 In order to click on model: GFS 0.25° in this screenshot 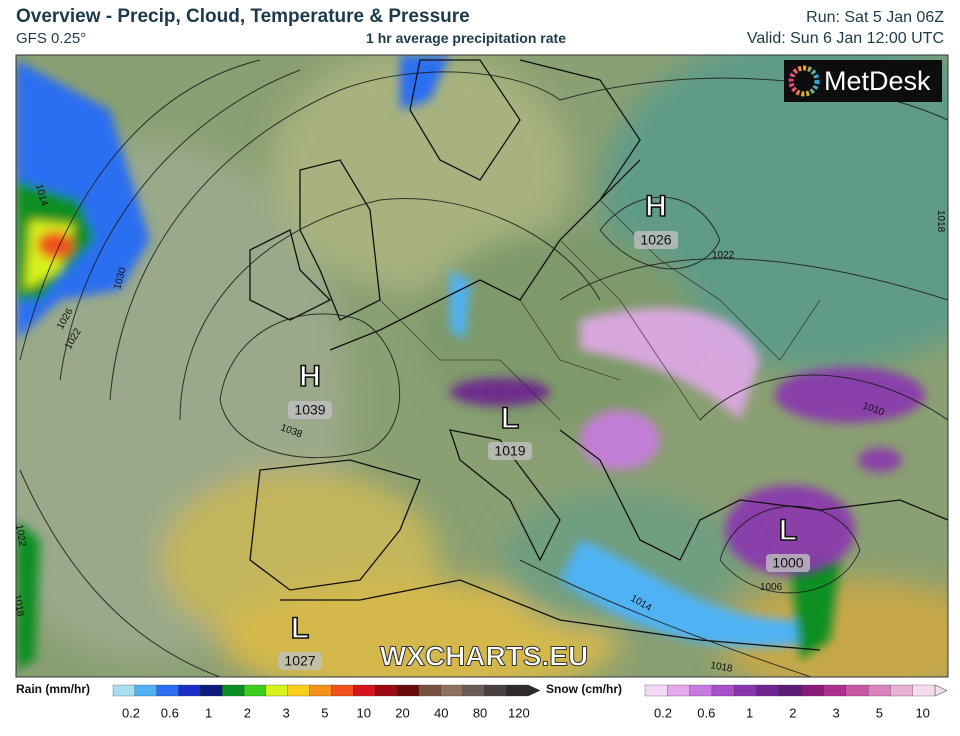, I will do `click(51, 38)`.